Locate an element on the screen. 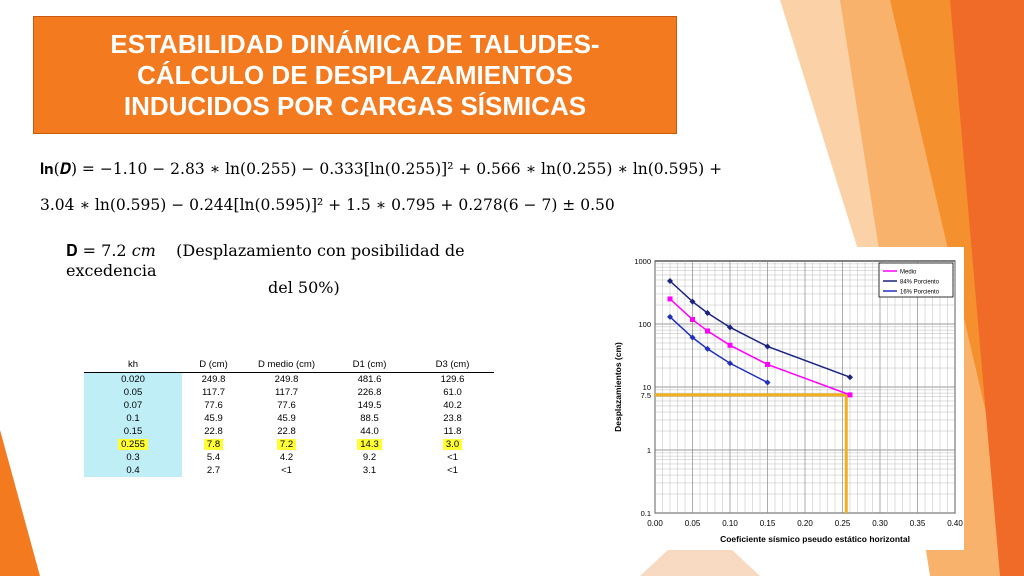 This screenshot has width=1024, height=576. table-row: 0.07 77.6 77.6 149.5 40.2 is located at coordinates (289, 405).